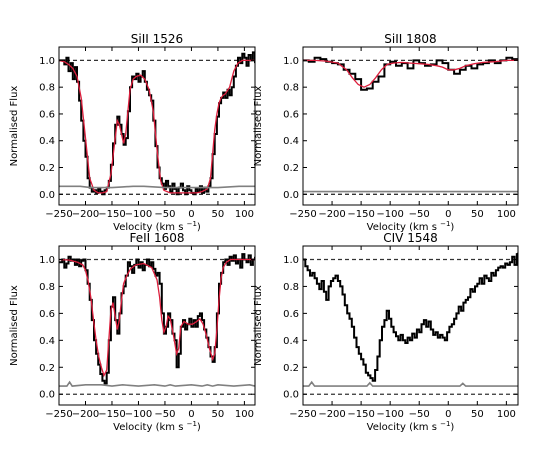 The width and height of the screenshot is (540, 450). What do you see at coordinates (410, 39) in the screenshot?
I see `panel-title: SiII 1808` at bounding box center [410, 39].